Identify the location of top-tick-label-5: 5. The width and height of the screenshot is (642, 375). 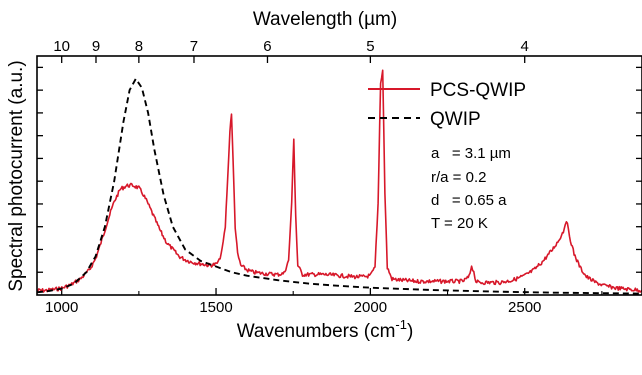
(370, 46).